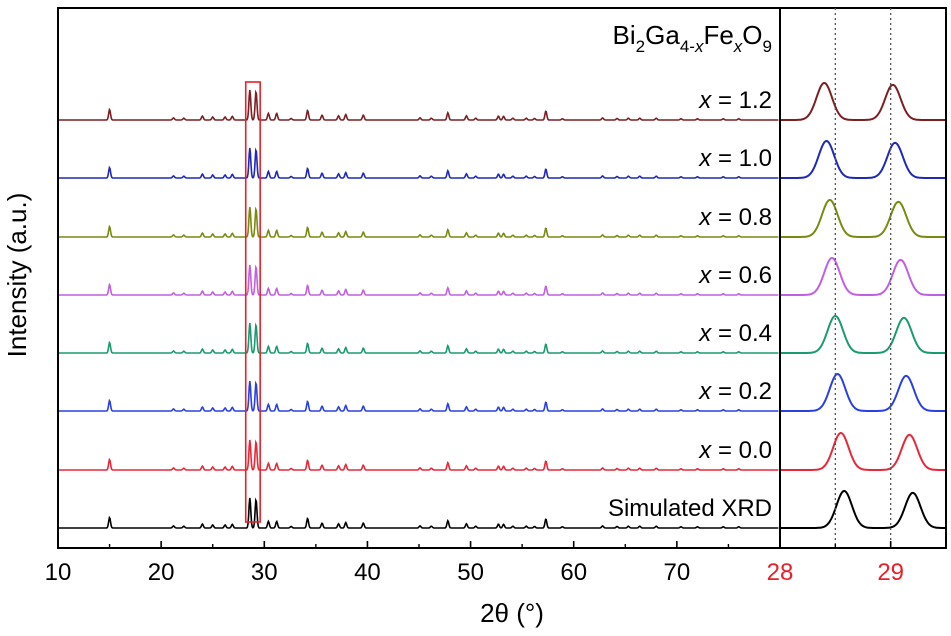  What do you see at coordinates (690, 508) in the screenshot?
I see `series-label-7: Simulated XRD` at bounding box center [690, 508].